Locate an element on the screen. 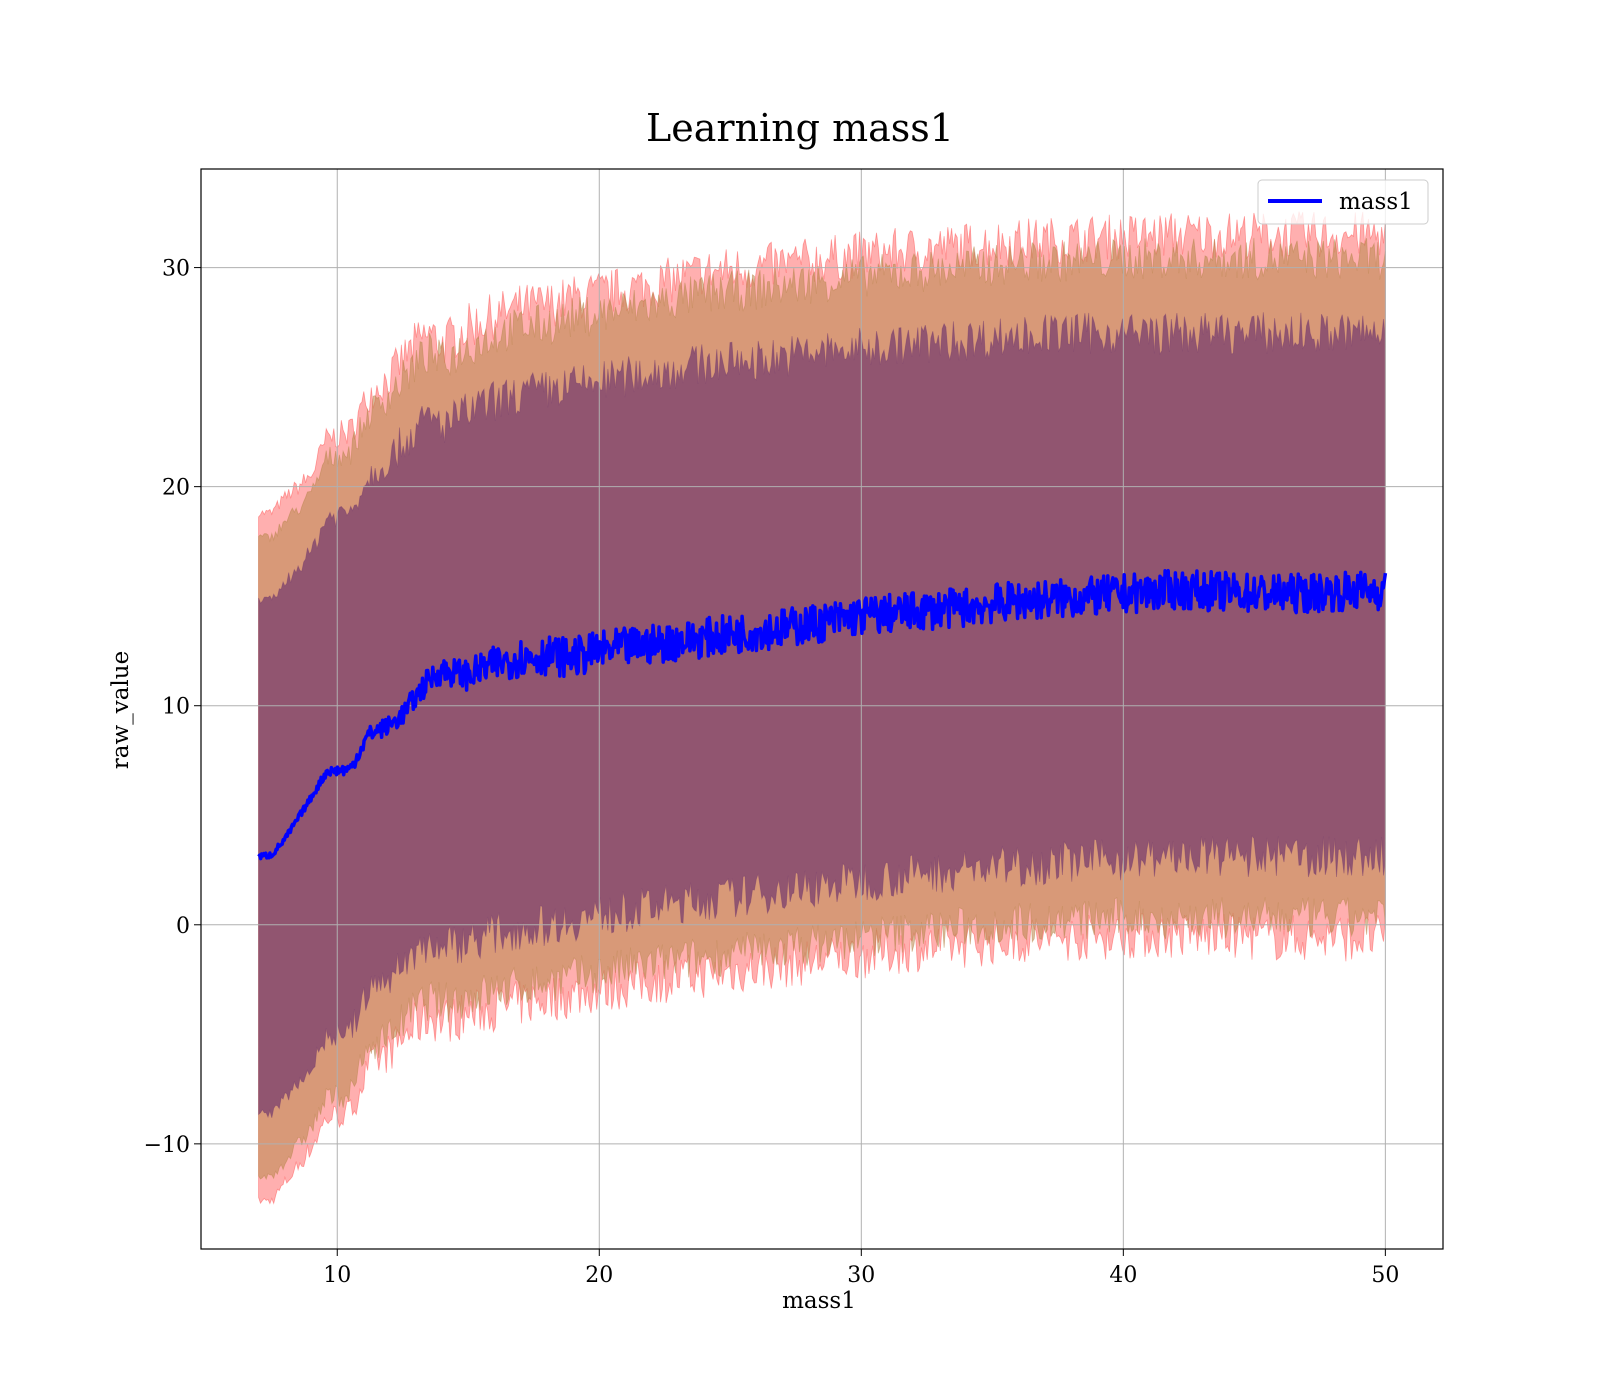 The width and height of the screenshot is (1600, 1400). x-axis-label: mass1 is located at coordinates (819, 1301).